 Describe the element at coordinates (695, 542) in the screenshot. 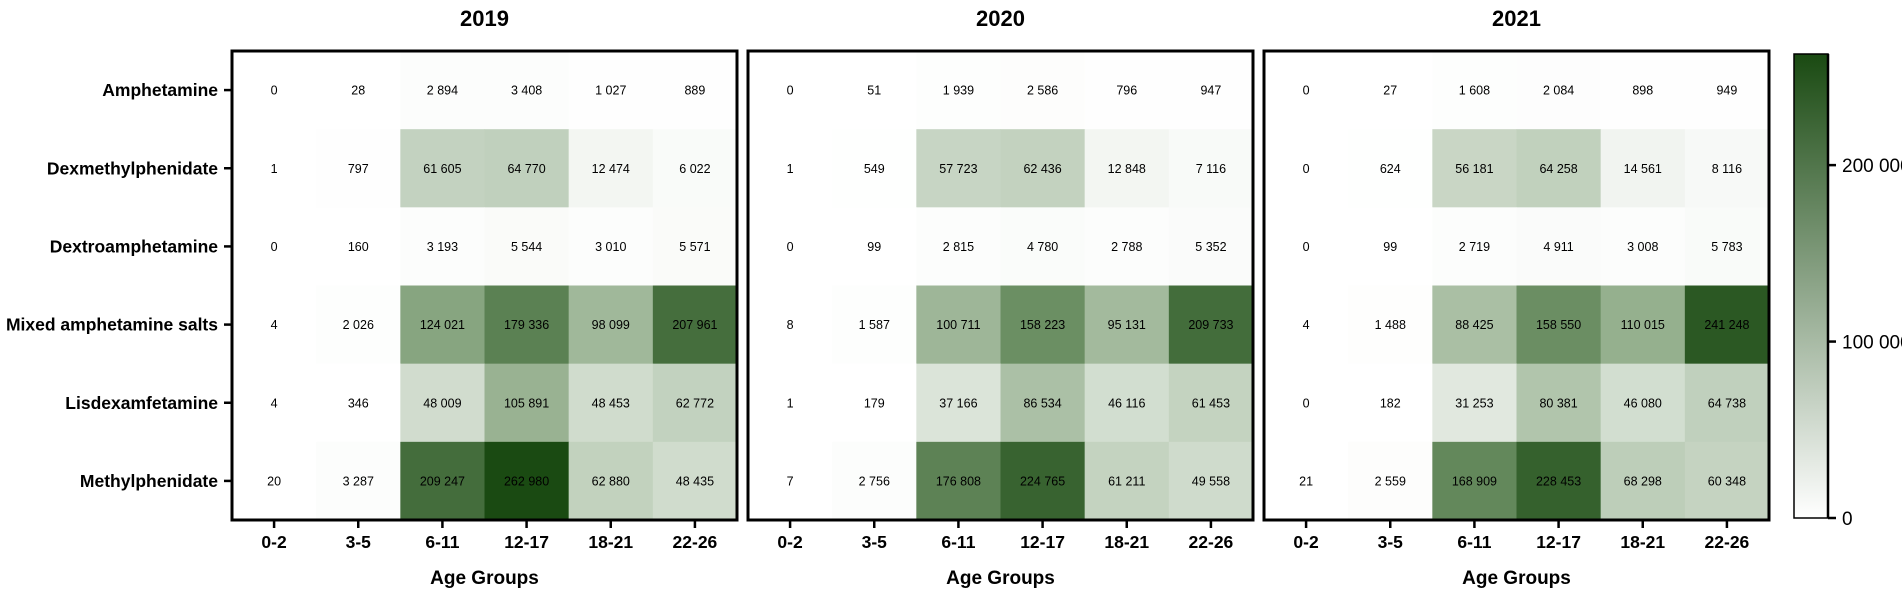

I see `x-tick-label: 22-26` at that location.